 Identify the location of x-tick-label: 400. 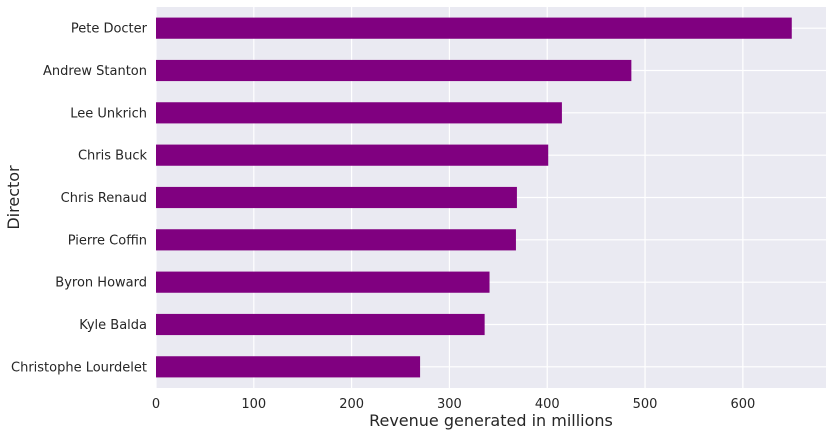
(547, 404).